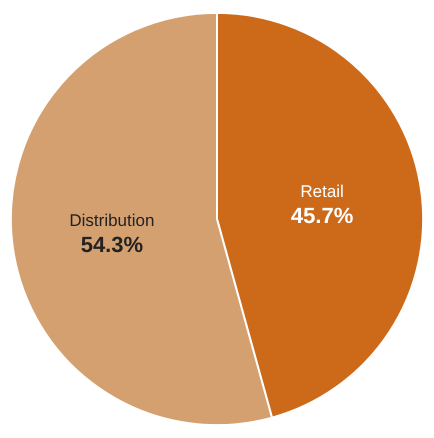 Image resolution: width=434 pixels, height=438 pixels. What do you see at coordinates (322, 215) in the screenshot?
I see `data-label: 45.7%` at bounding box center [322, 215].